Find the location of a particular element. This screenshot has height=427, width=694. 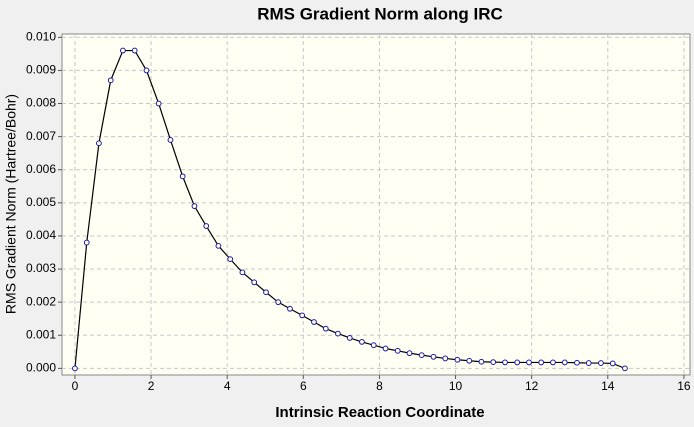

x-tick-label: 6 is located at coordinates (303, 386).